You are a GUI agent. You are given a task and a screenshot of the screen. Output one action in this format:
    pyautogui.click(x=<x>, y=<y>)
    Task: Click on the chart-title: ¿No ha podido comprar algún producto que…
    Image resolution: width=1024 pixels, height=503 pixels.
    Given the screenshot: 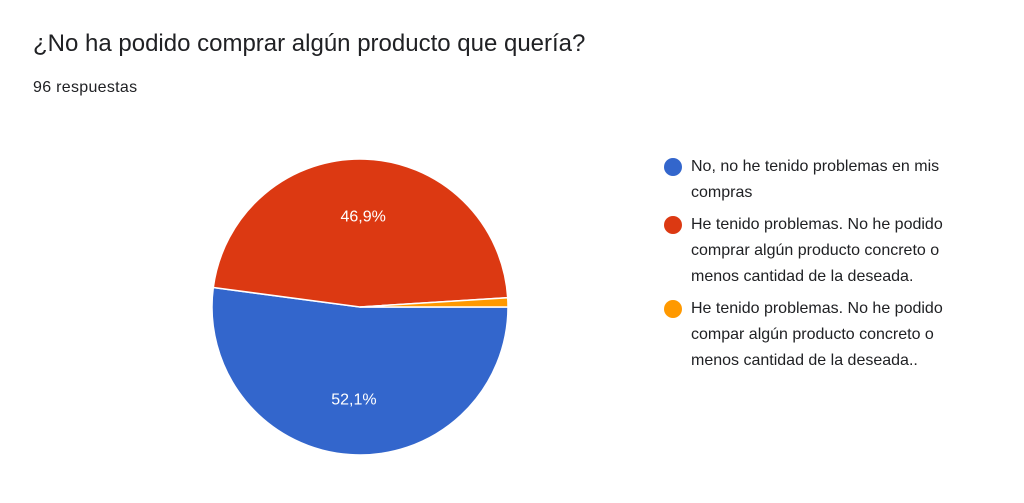 What is the action you would take?
    pyautogui.click(x=309, y=43)
    